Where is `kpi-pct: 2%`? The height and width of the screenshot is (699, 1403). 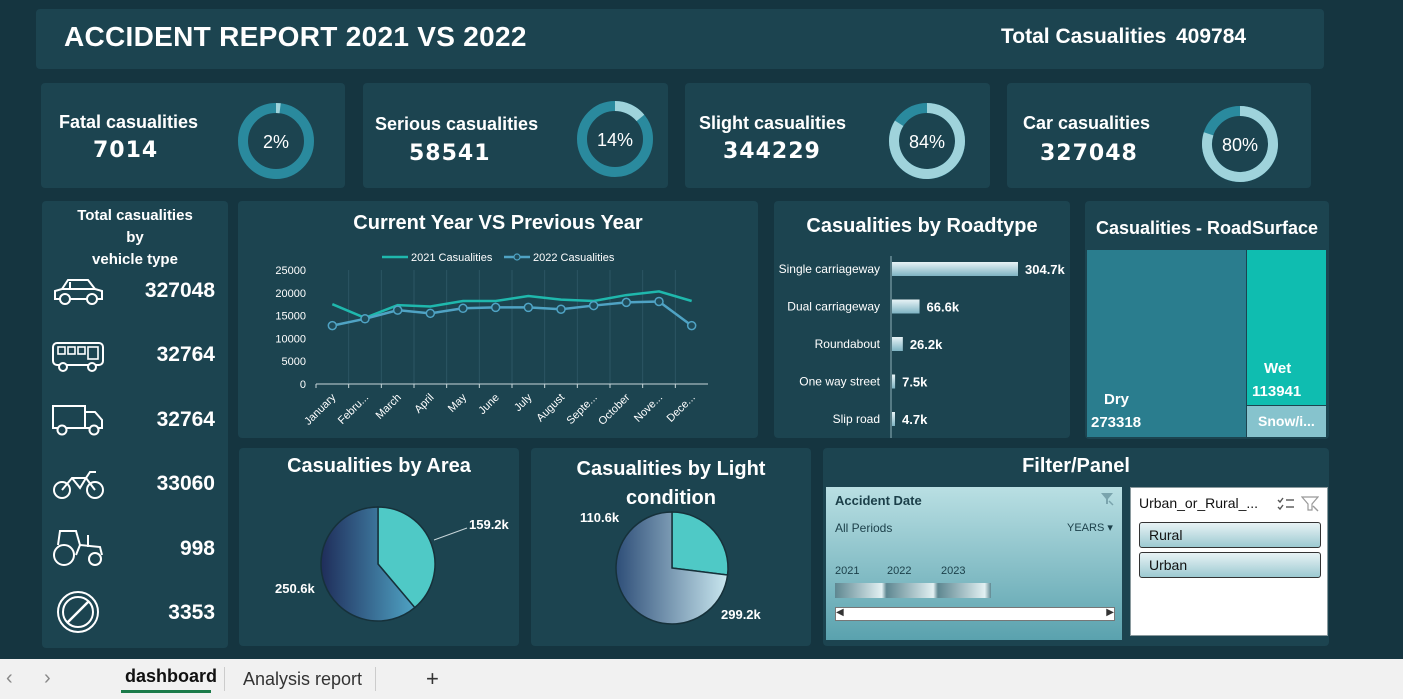
kpi-pct: 2% is located at coordinates (276, 142).